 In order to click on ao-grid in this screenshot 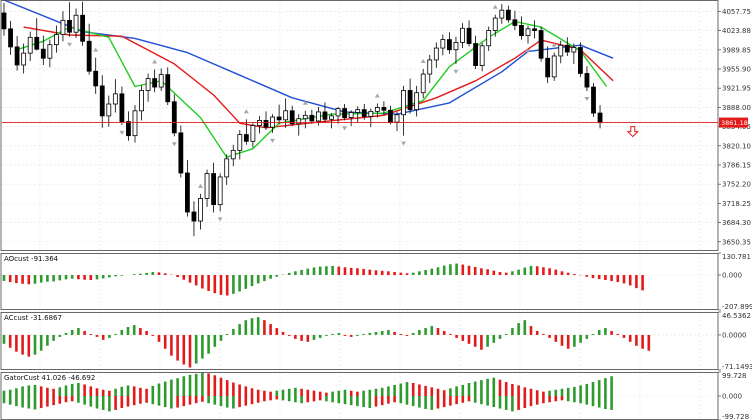, I will do `click(360, 281)`.